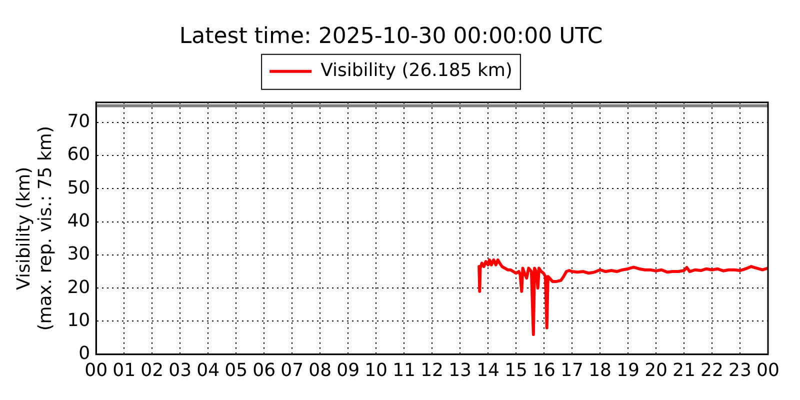 Image resolution: width=800 pixels, height=400 pixels. Describe the element at coordinates (684, 370) in the screenshot. I see `x-tick-label: 21` at that location.